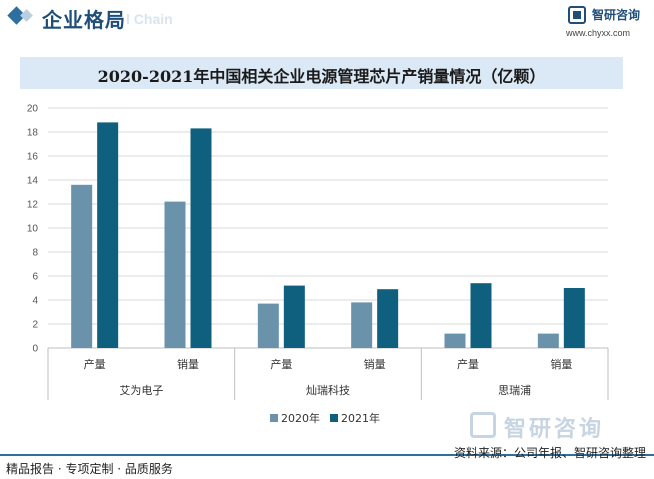 The height and width of the screenshot is (479, 654). Describe the element at coordinates (598, 33) in the screenshot. I see `brand-url: www.chyxx.com` at that location.